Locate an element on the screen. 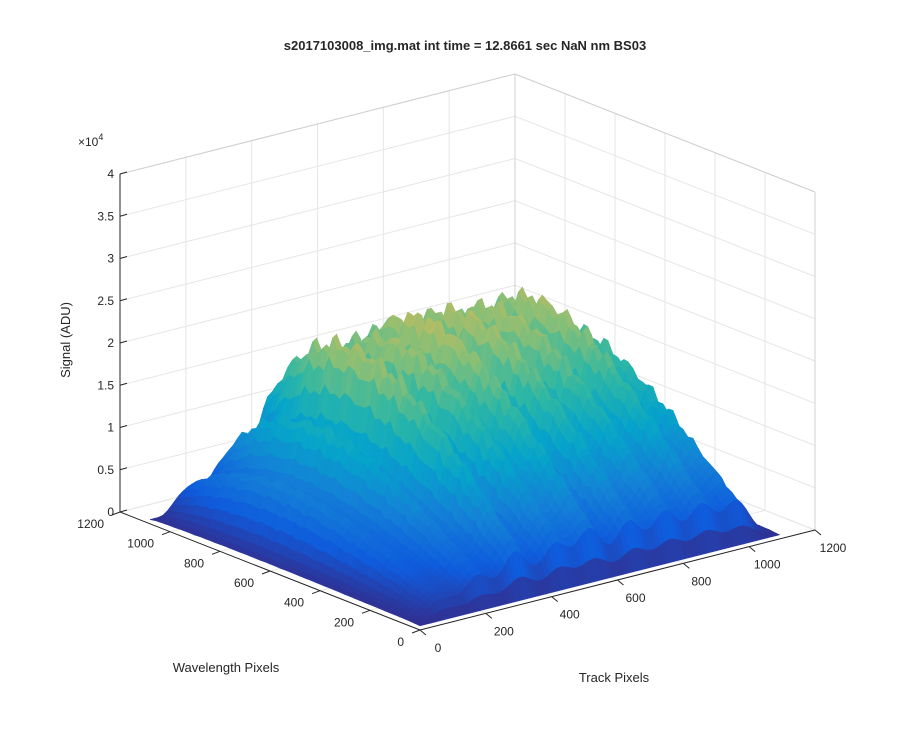 The height and width of the screenshot is (750, 900). y-tick-label: 1200 is located at coordinates (90, 524).